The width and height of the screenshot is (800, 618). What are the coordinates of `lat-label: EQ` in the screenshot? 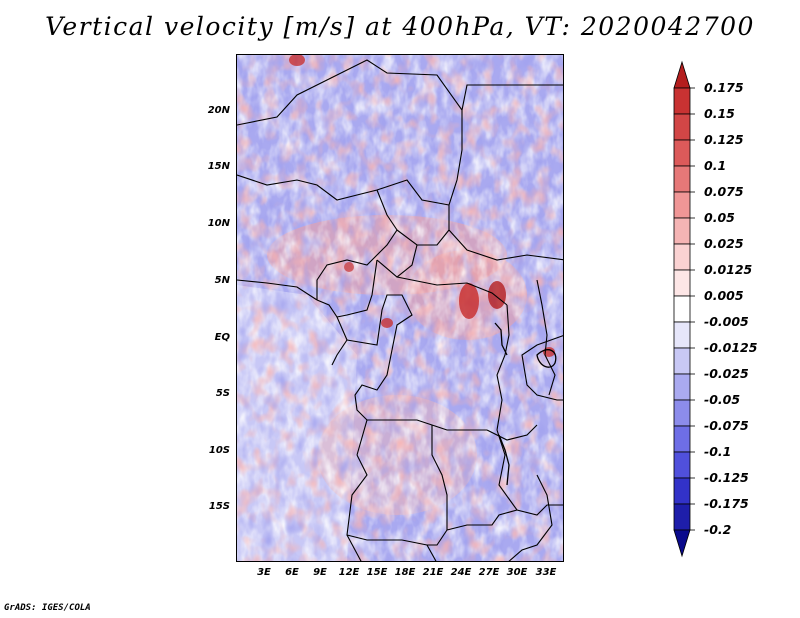 It's located at (222, 337).